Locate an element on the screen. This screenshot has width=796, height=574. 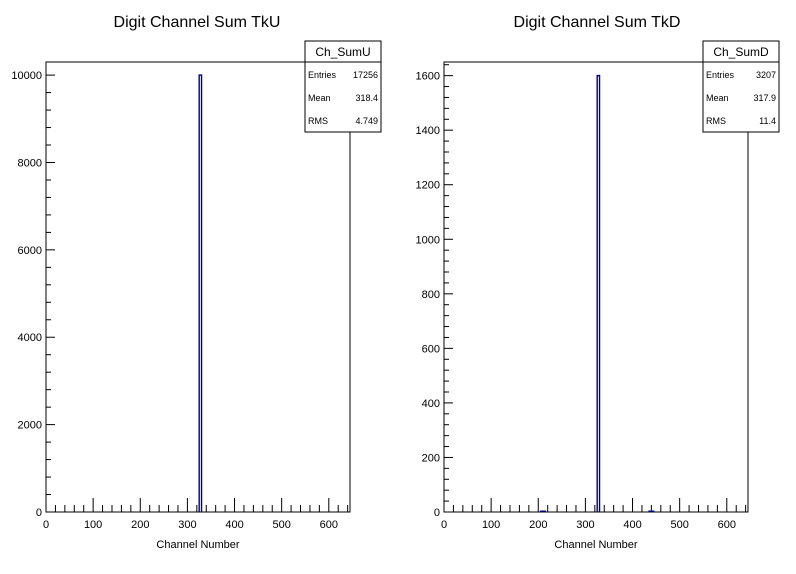
y-tick-label: 2000 is located at coordinates (30, 426).